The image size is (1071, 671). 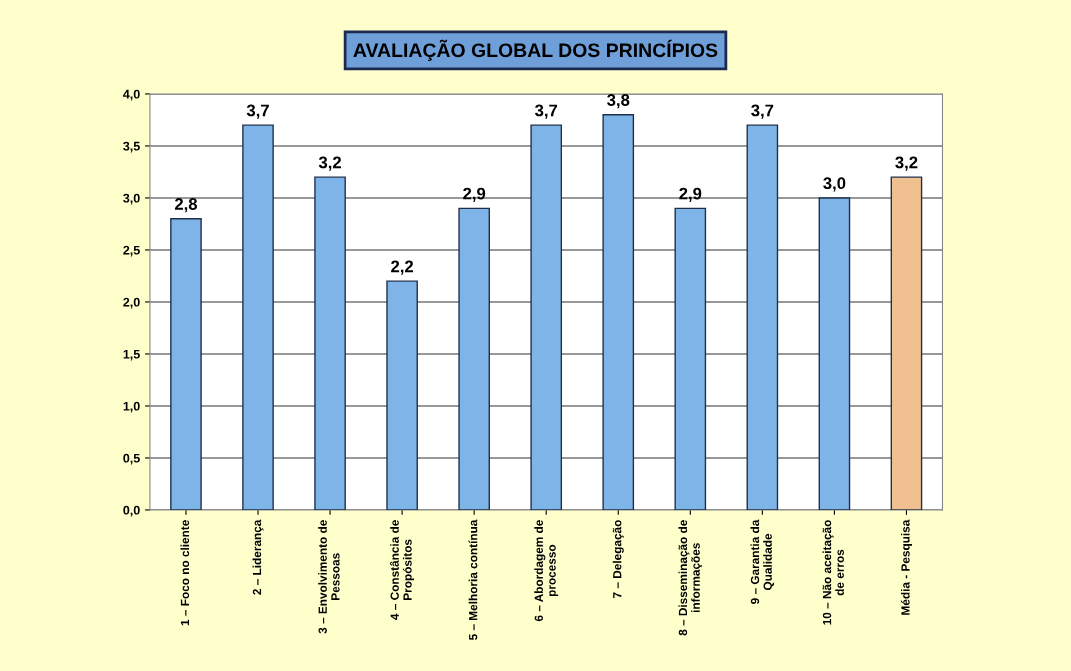 I want to click on y-tick-label: 1,5, so click(x=131, y=355).